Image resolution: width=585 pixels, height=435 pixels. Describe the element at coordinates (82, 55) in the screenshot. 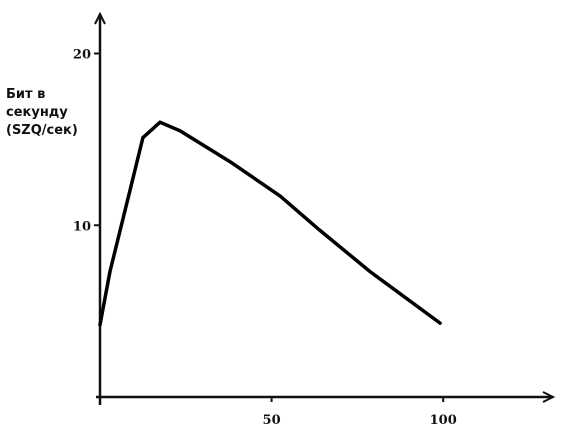

I see `y-tick-label: 20` at that location.